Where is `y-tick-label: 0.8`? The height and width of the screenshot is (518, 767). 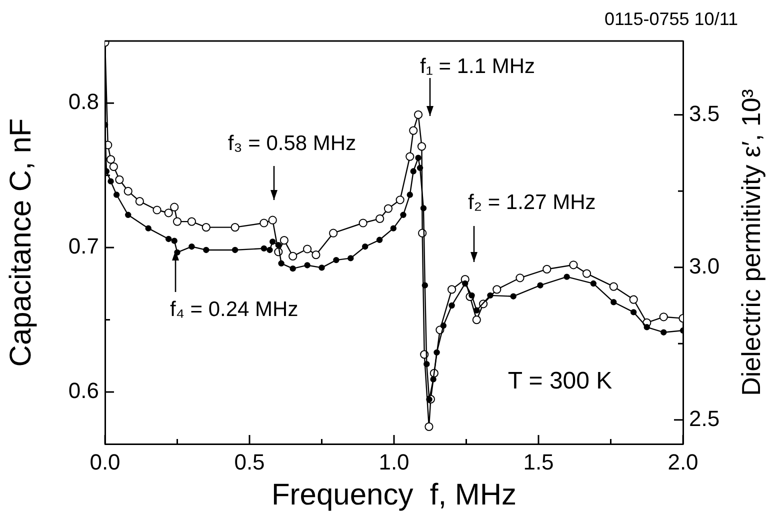
y-tick-label: 0.8 is located at coordinates (83, 101).